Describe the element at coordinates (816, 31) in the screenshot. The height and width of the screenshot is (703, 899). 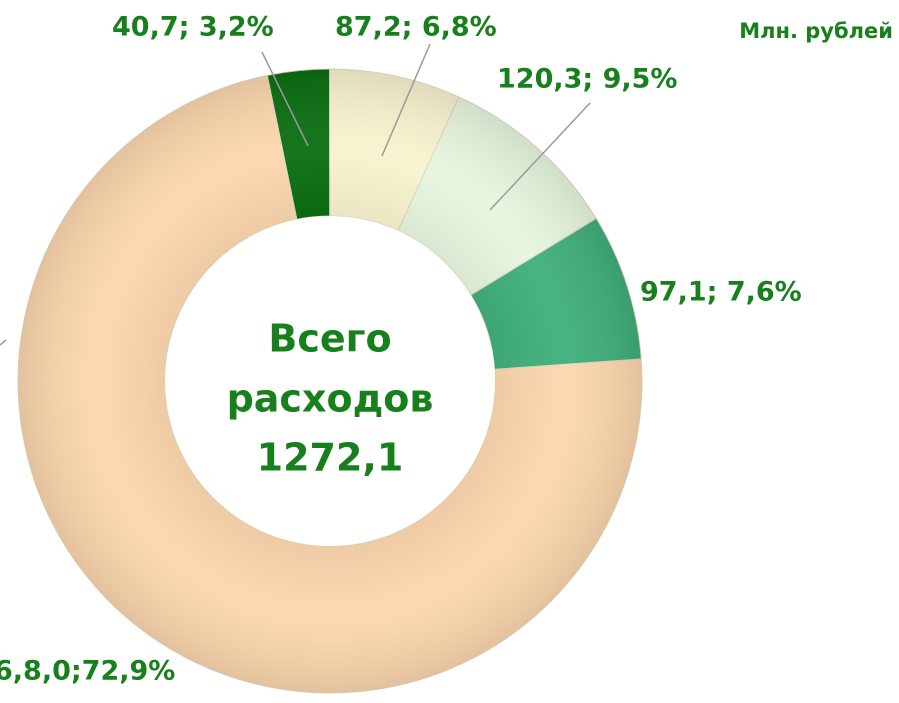
I see `unit-label: Млн. рублей` at that location.